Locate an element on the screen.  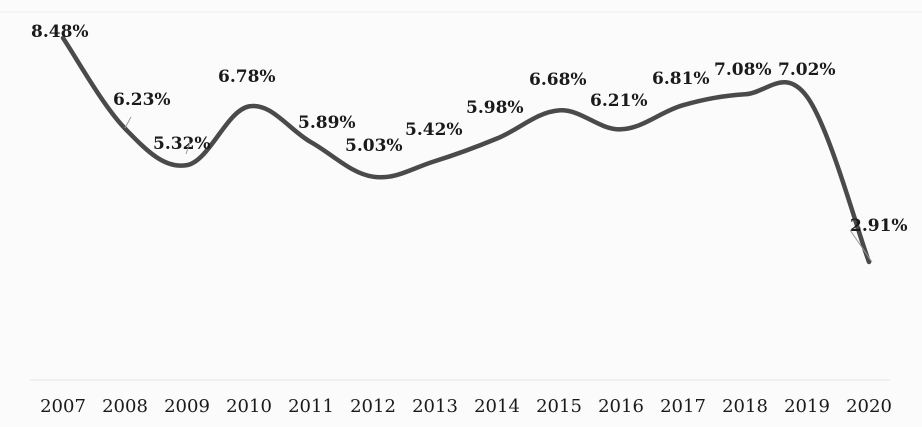
data-label-2019: 7.02% is located at coordinates (807, 70).